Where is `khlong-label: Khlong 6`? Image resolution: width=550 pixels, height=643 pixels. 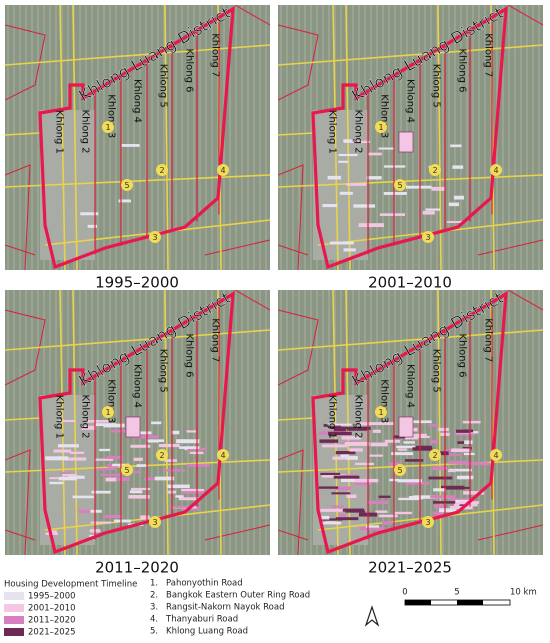
khlong-label: Khlong 6 is located at coordinates (462, 356).